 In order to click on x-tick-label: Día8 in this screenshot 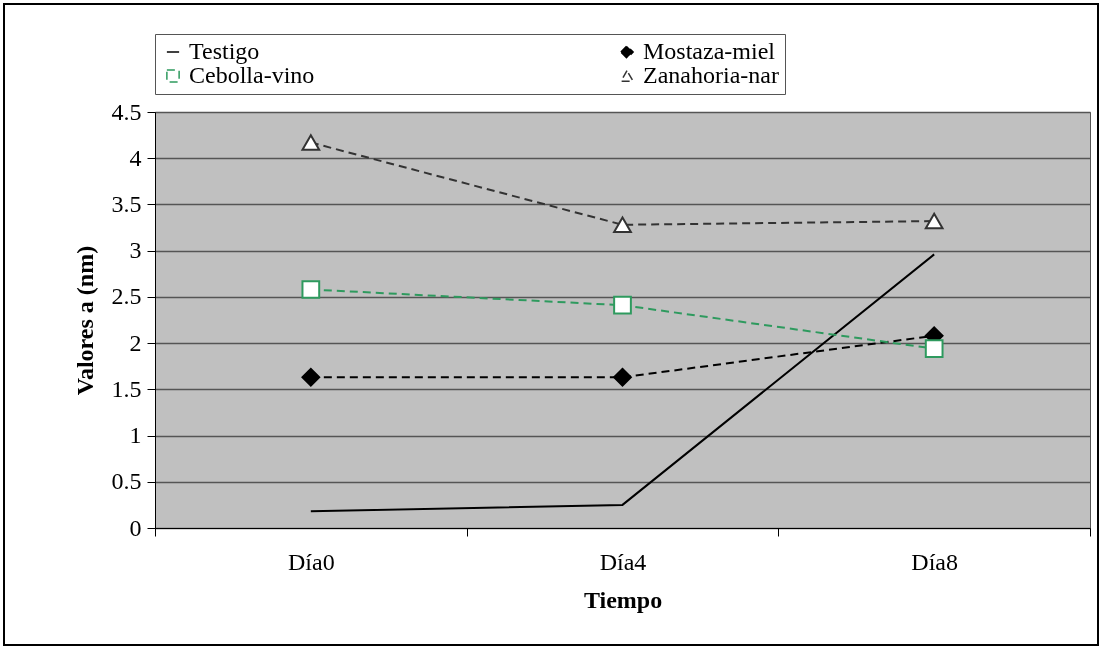, I will do `click(934, 561)`.